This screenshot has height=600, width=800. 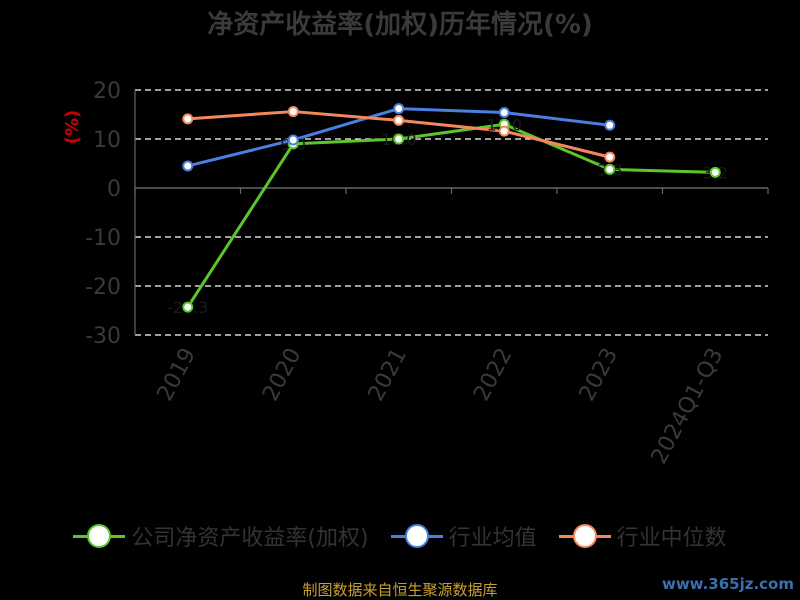 I want to click on chart-title: 净资产收益率(加权)历年情况(%), so click(x=400, y=25).